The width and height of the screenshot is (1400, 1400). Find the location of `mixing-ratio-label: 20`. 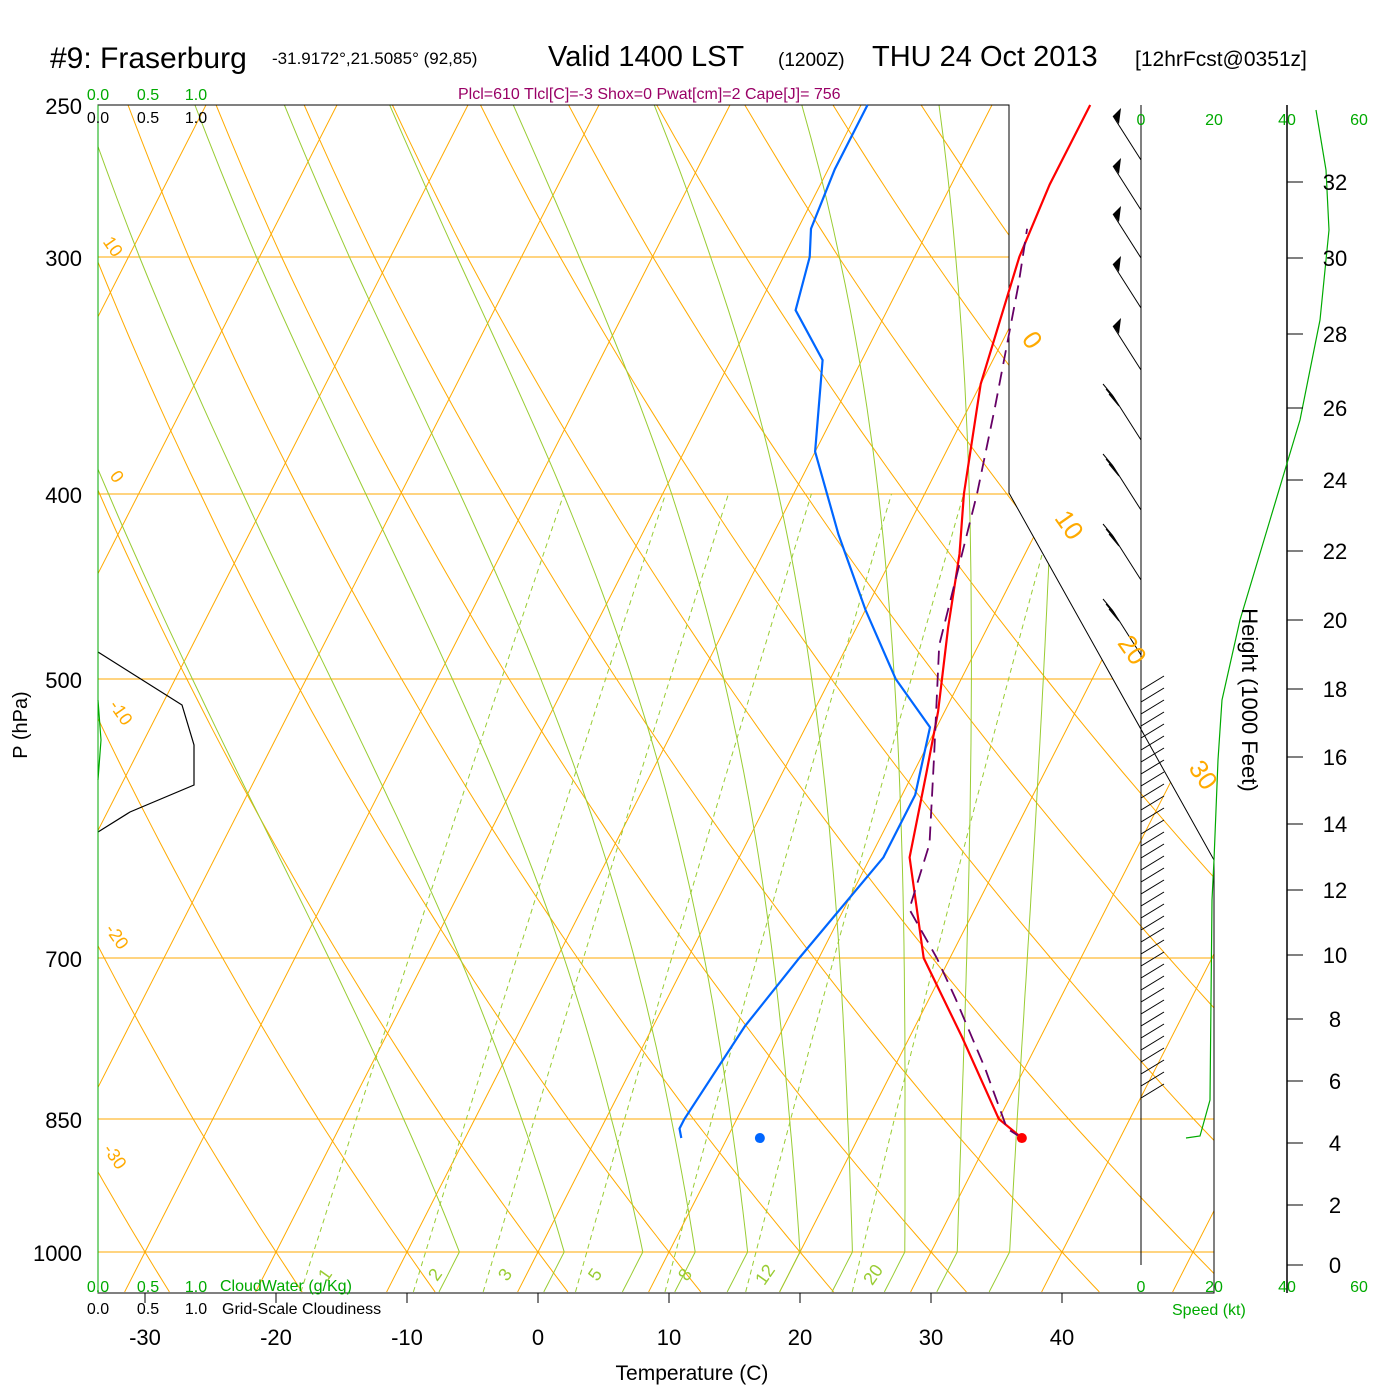

mixing-ratio-label: 20 is located at coordinates (873, 1275).